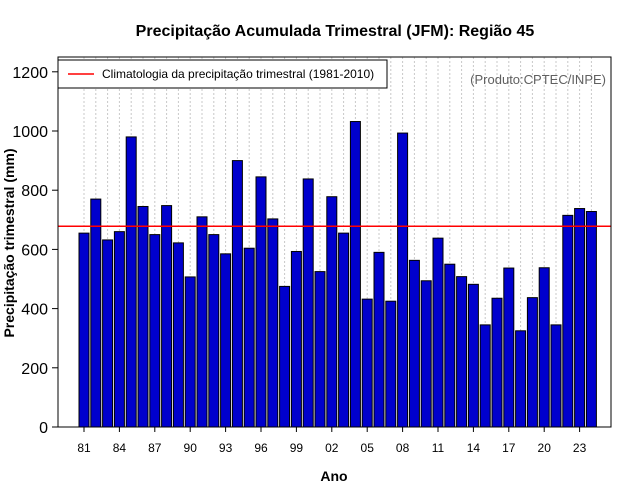 The image size is (640, 500). Describe the element at coordinates (30, 132) in the screenshot. I see `y-tick-label: 1000` at that location.